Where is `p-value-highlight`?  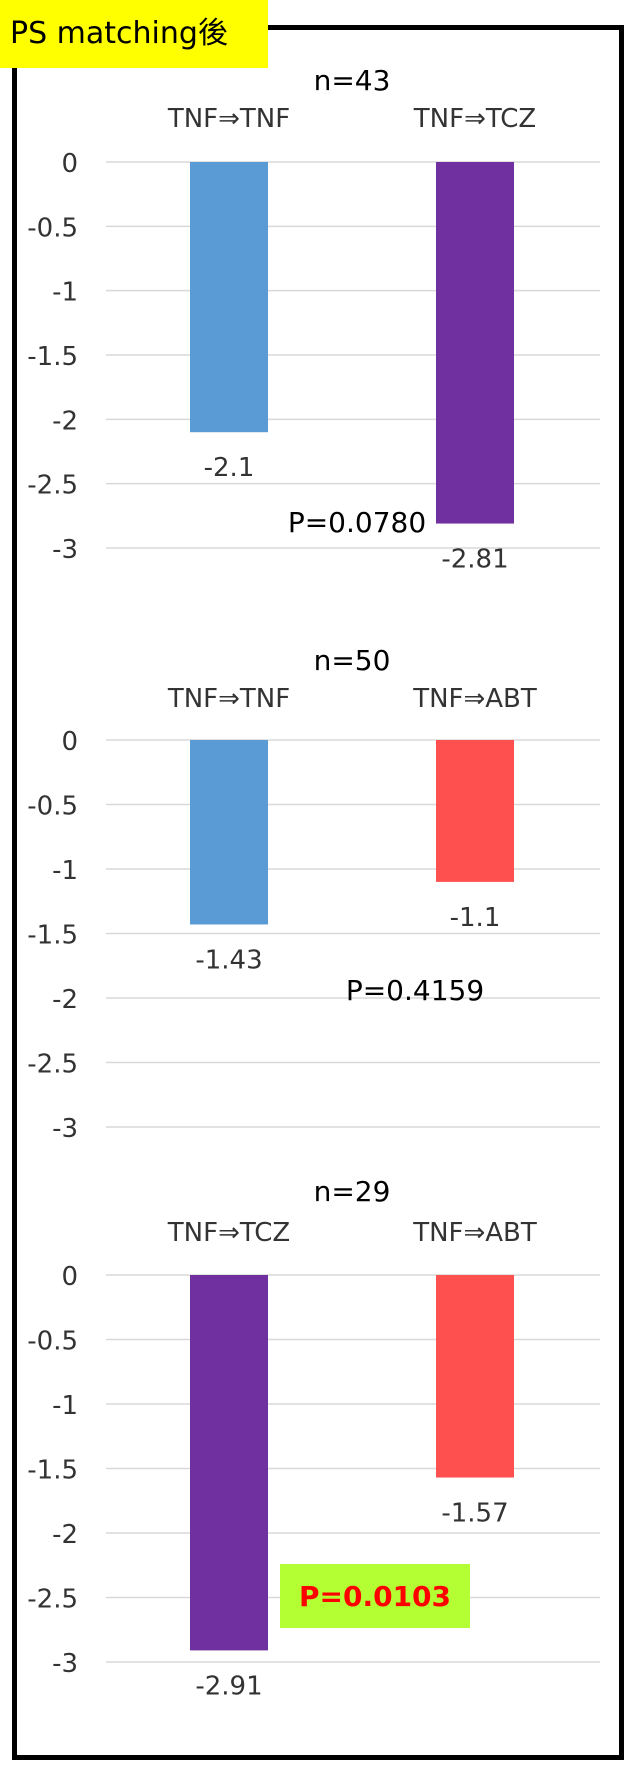
p-value-highlight is located at coordinates (375, 1596).